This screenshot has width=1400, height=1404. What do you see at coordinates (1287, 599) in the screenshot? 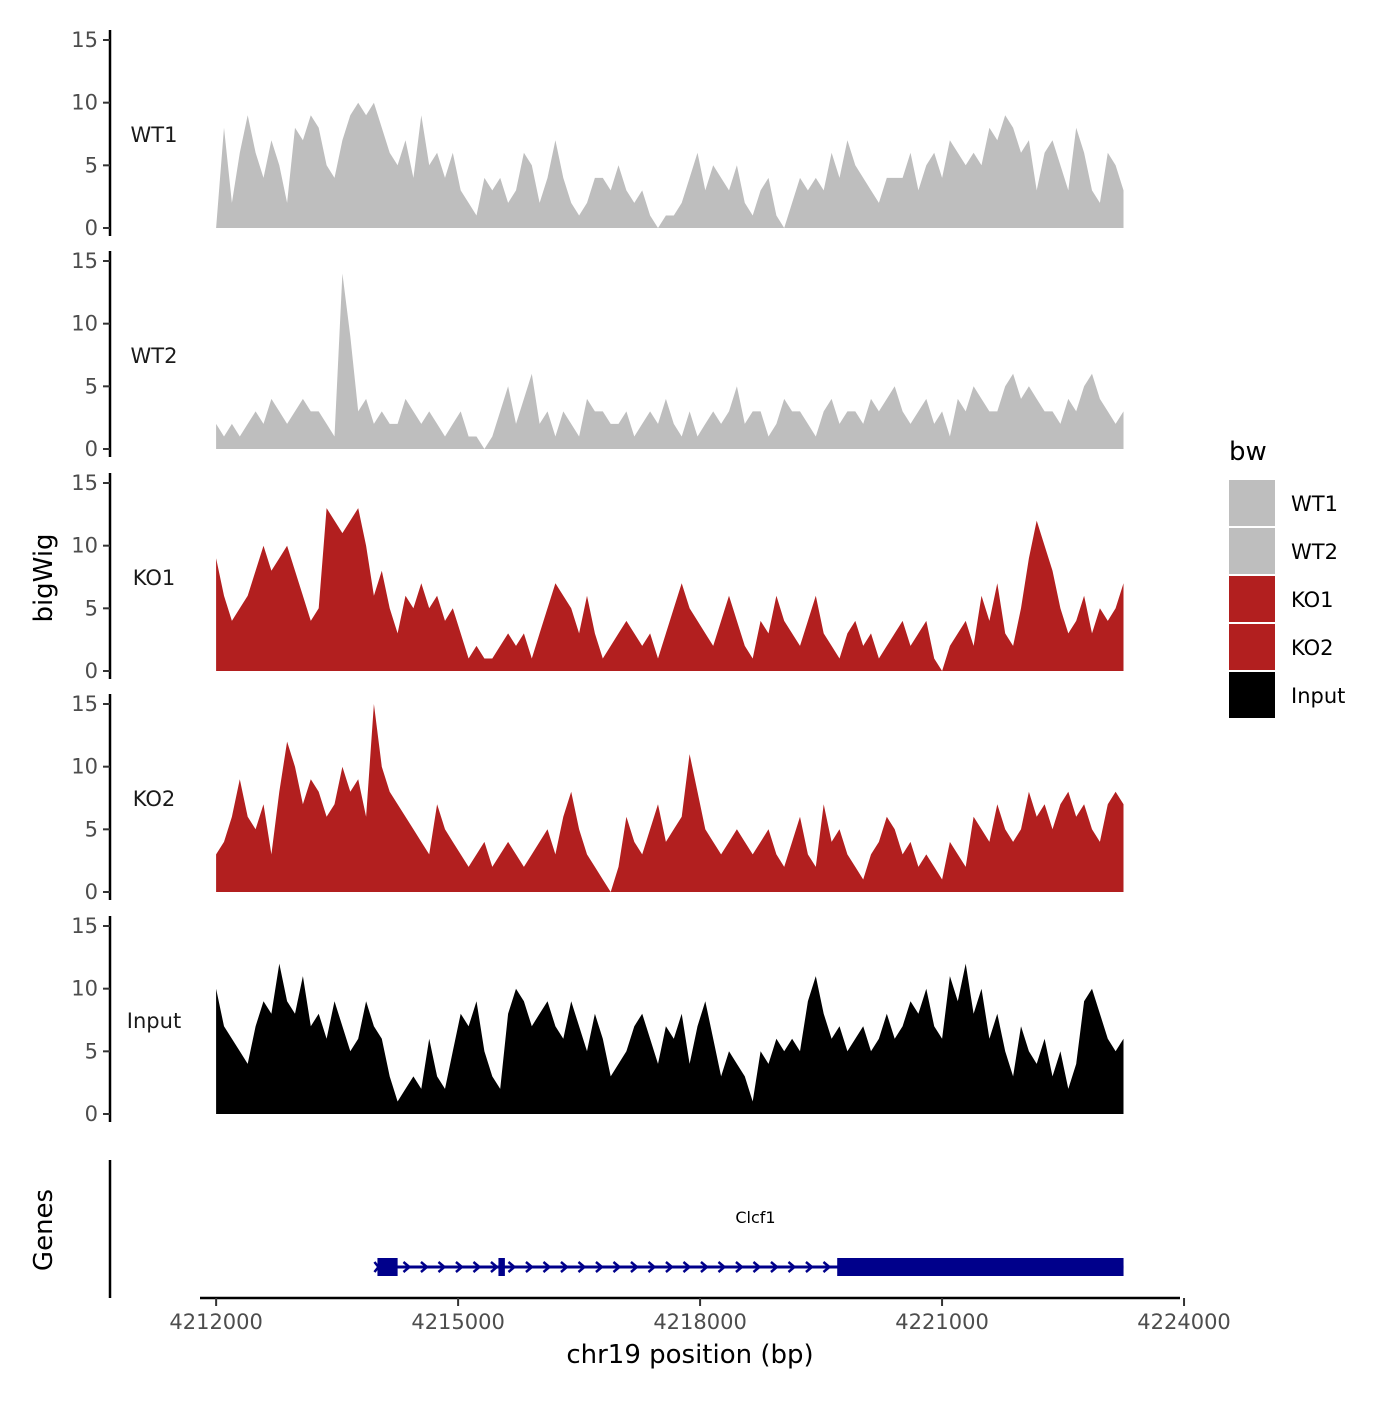
I see `legend: WT1 WT2 KO1 KO2 Input` at bounding box center [1287, 599].